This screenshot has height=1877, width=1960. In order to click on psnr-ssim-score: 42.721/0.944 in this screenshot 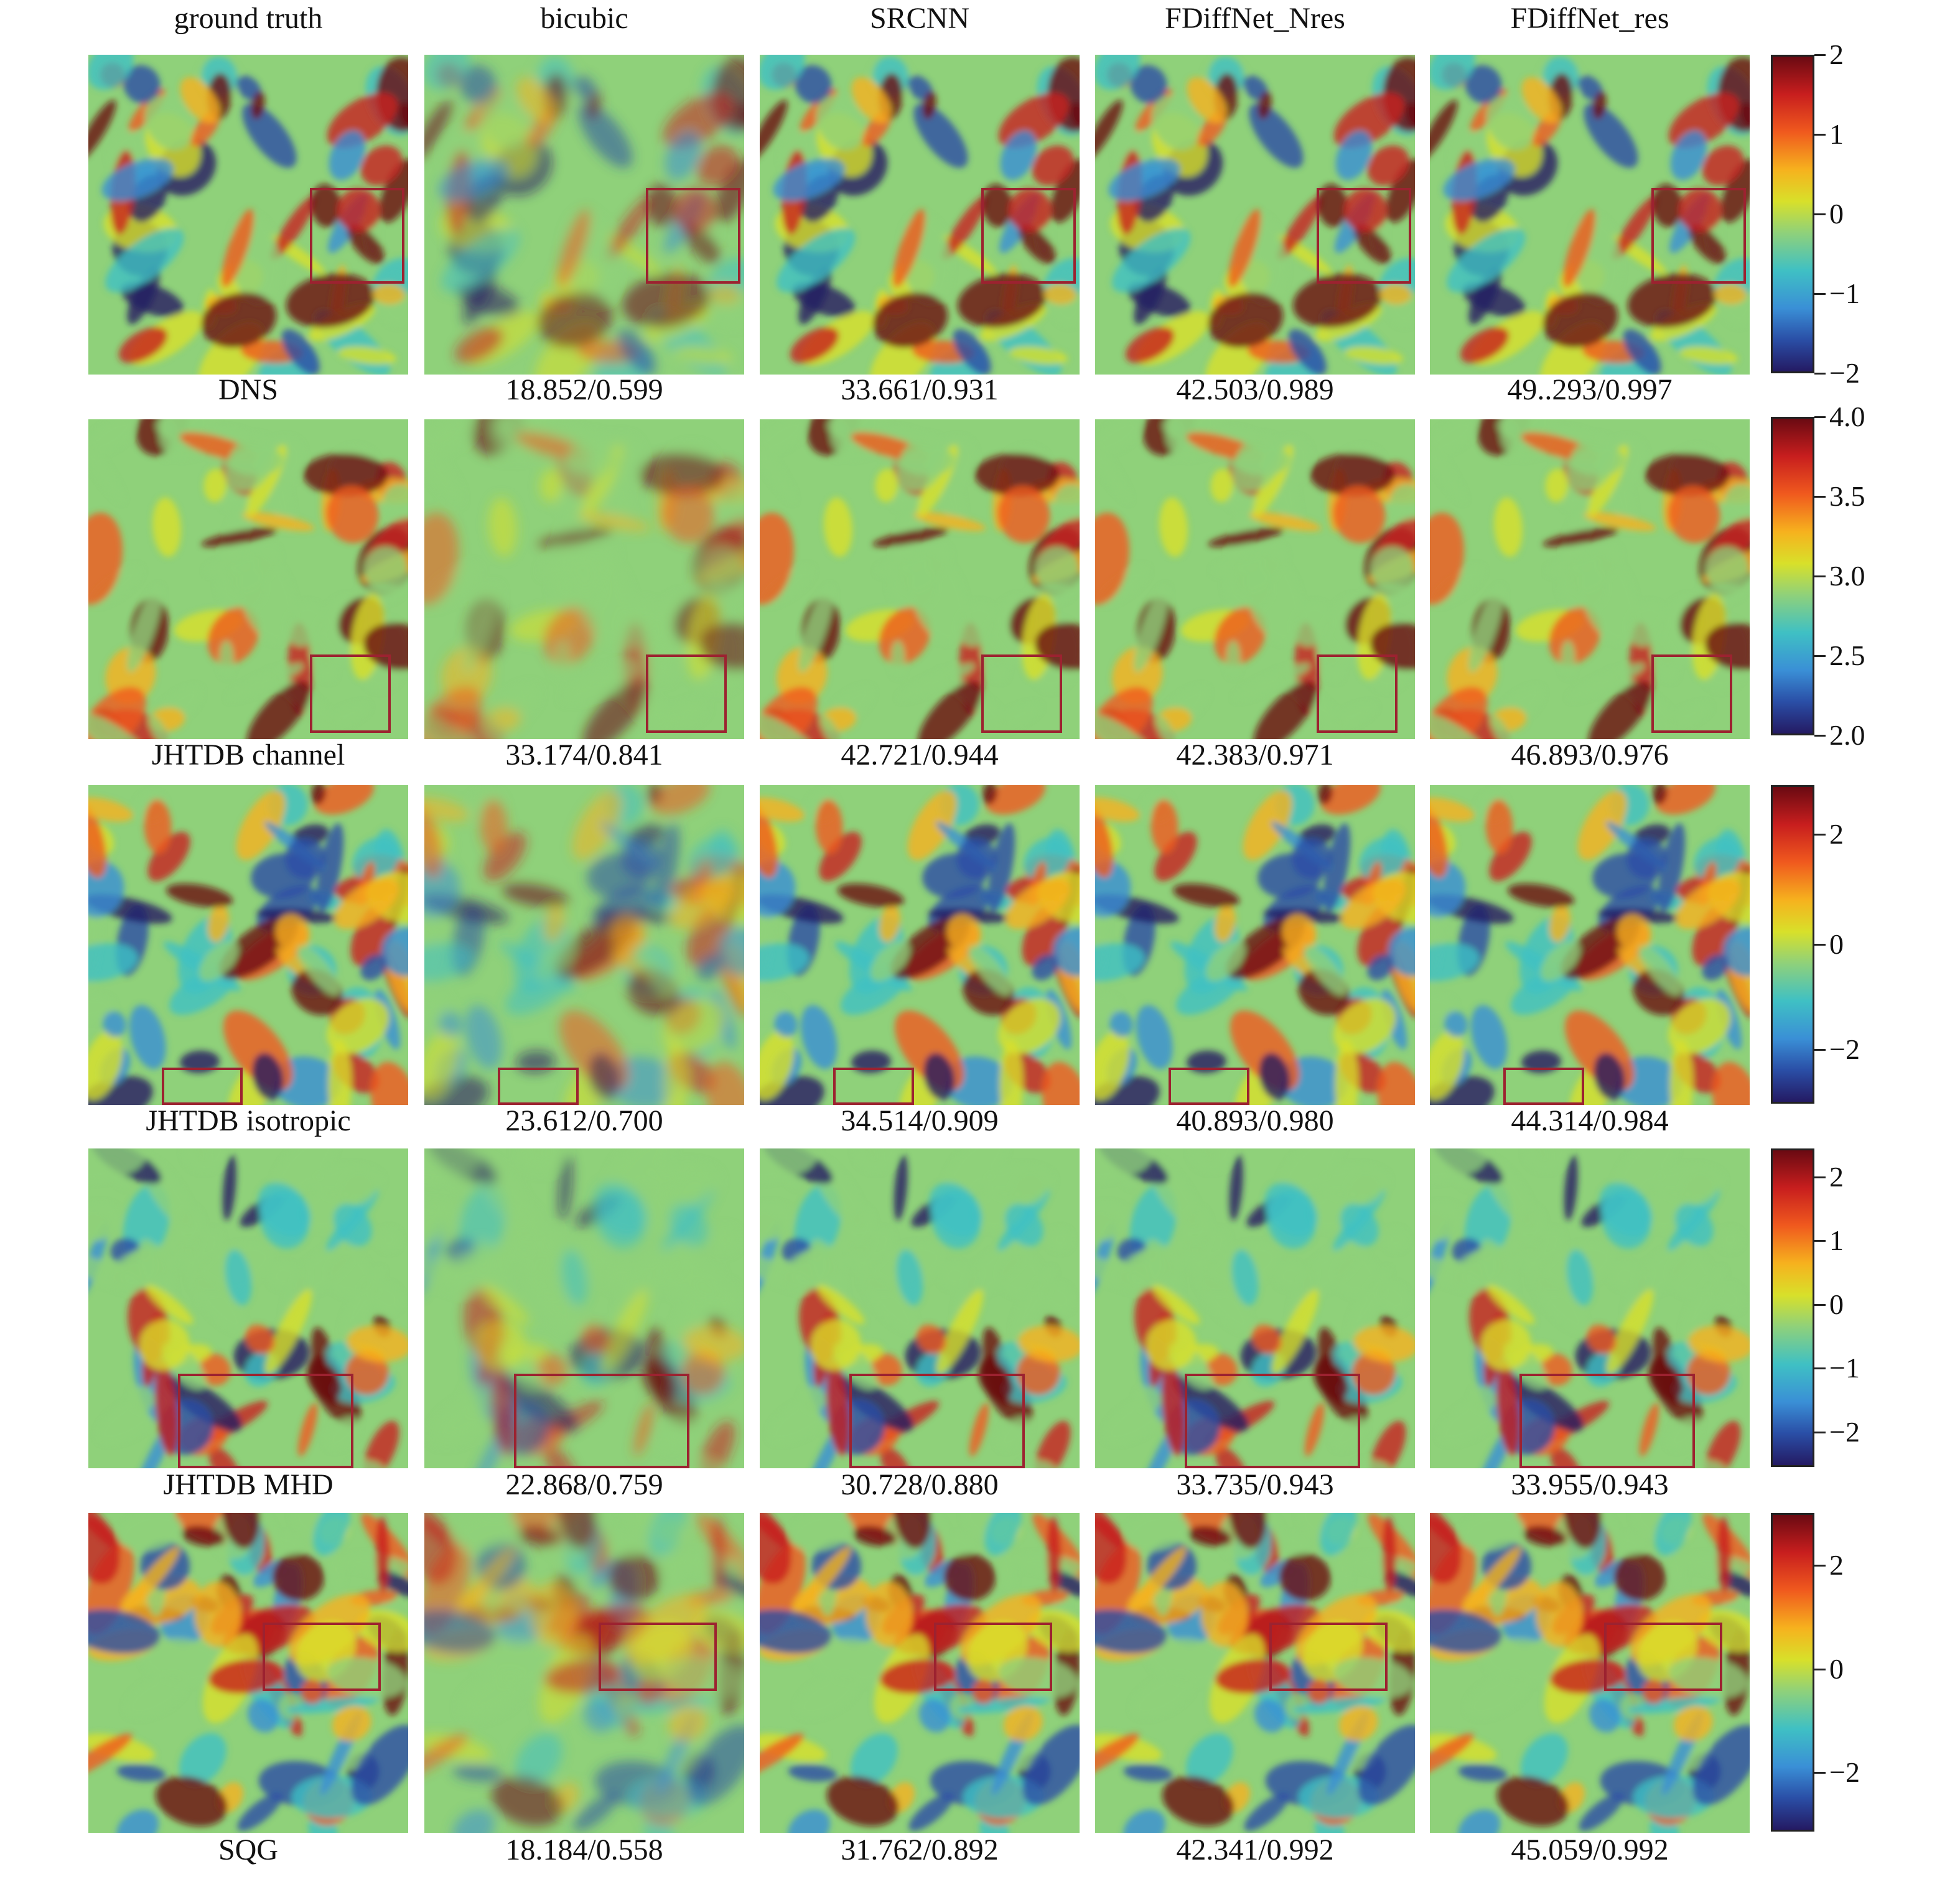, I will do `click(920, 755)`.